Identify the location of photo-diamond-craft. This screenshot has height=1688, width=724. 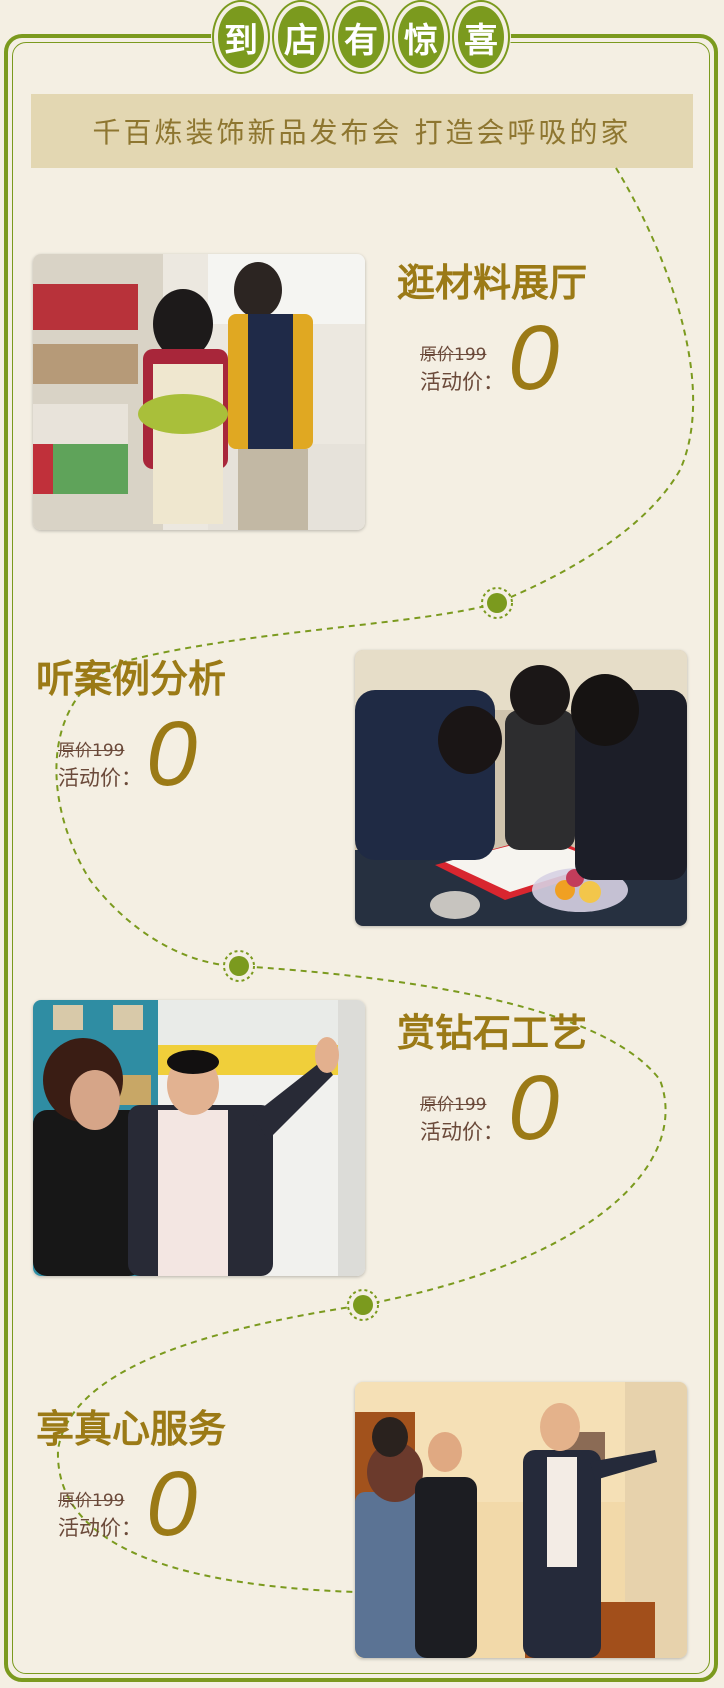
(199, 1138).